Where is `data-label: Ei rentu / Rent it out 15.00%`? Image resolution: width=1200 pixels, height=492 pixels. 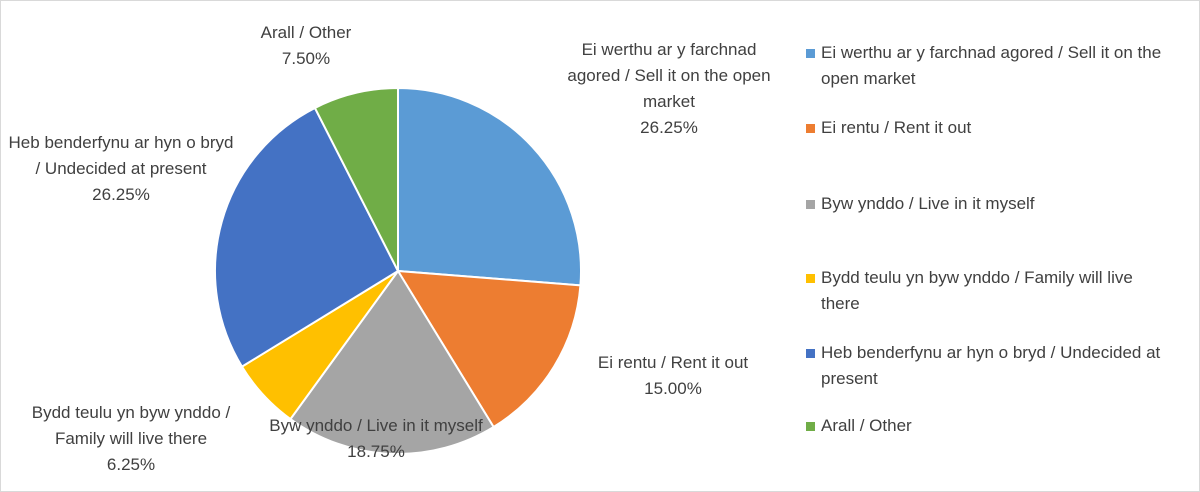
data-label: Ei rentu / Rent it out 15.00% is located at coordinates (673, 376).